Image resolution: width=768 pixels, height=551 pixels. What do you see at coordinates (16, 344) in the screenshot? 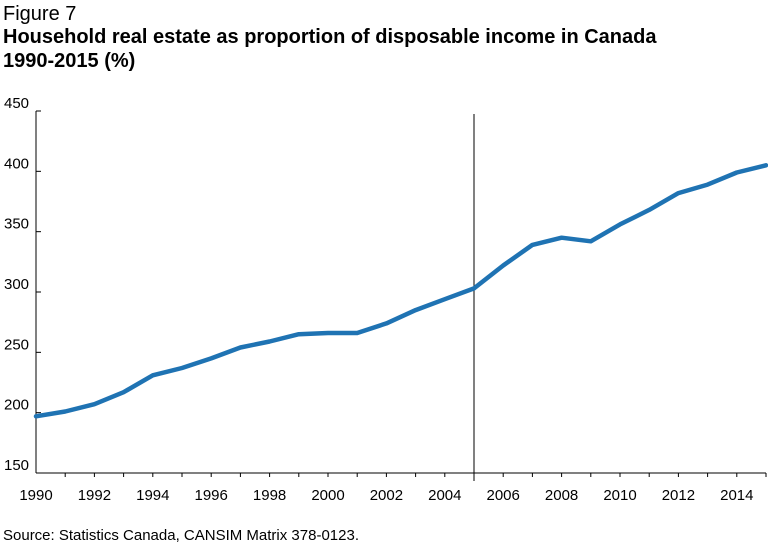
I see `y-tick-label: 250` at bounding box center [16, 344].